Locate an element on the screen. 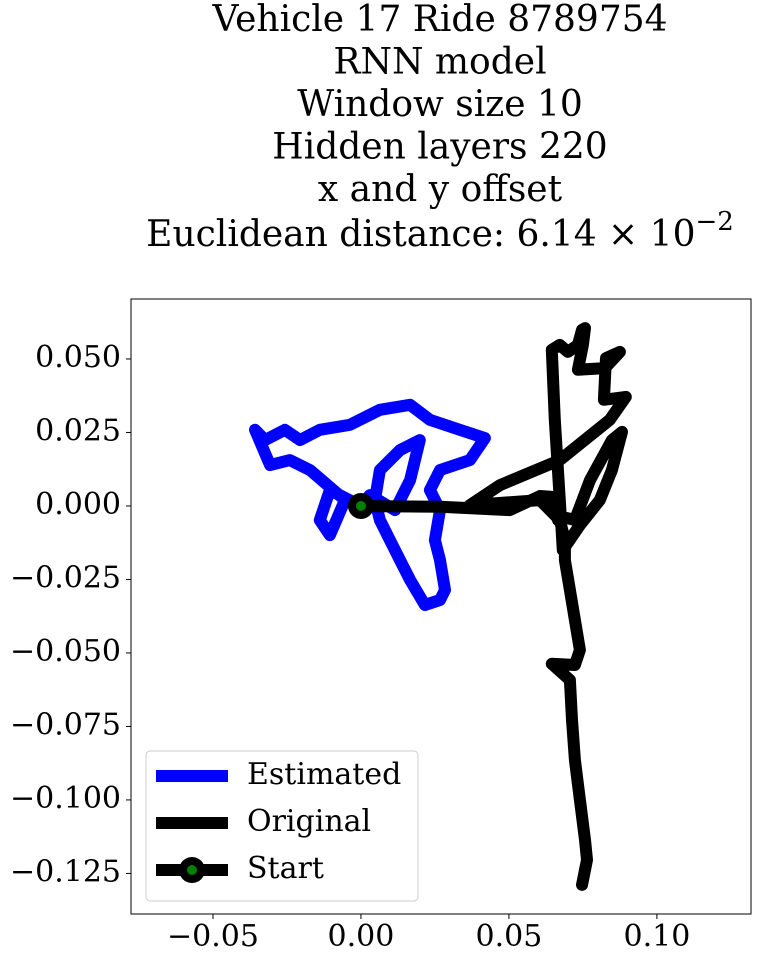 Image resolution: width=758 pixels, height=962 pixels. legend-label: Estimated is located at coordinates (324, 774).